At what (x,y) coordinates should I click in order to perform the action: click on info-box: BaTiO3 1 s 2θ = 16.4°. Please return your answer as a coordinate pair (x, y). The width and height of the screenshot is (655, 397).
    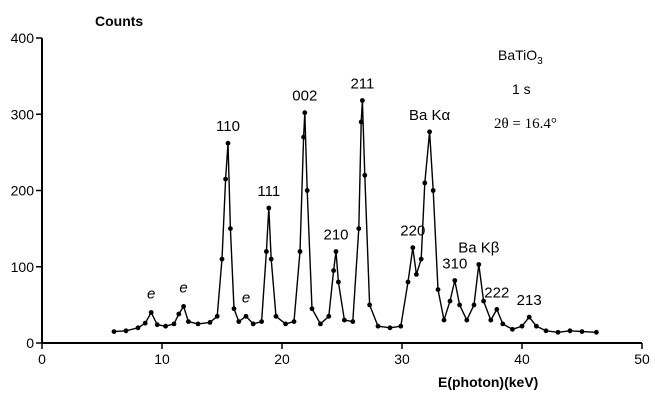
    Looking at the image, I should click on (525, 89).